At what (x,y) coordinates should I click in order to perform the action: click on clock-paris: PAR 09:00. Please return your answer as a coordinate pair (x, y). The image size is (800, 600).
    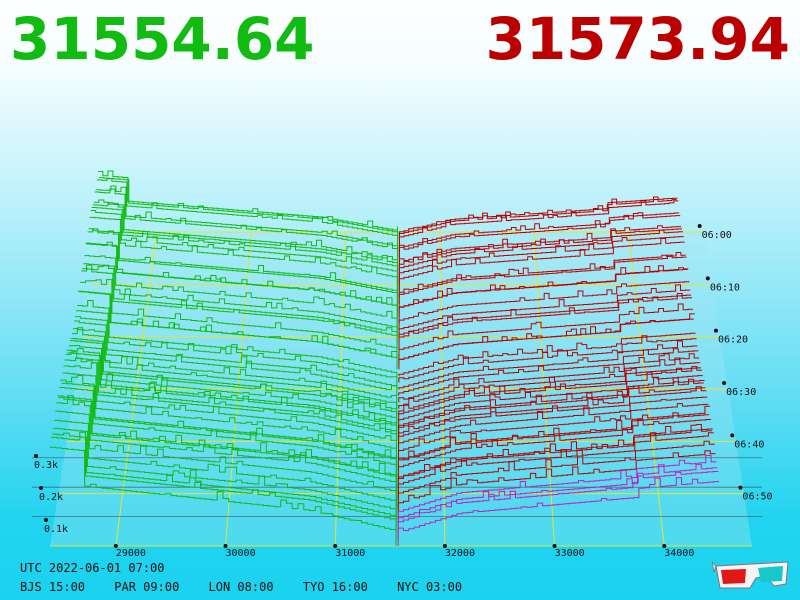
    Looking at the image, I should click on (147, 587).